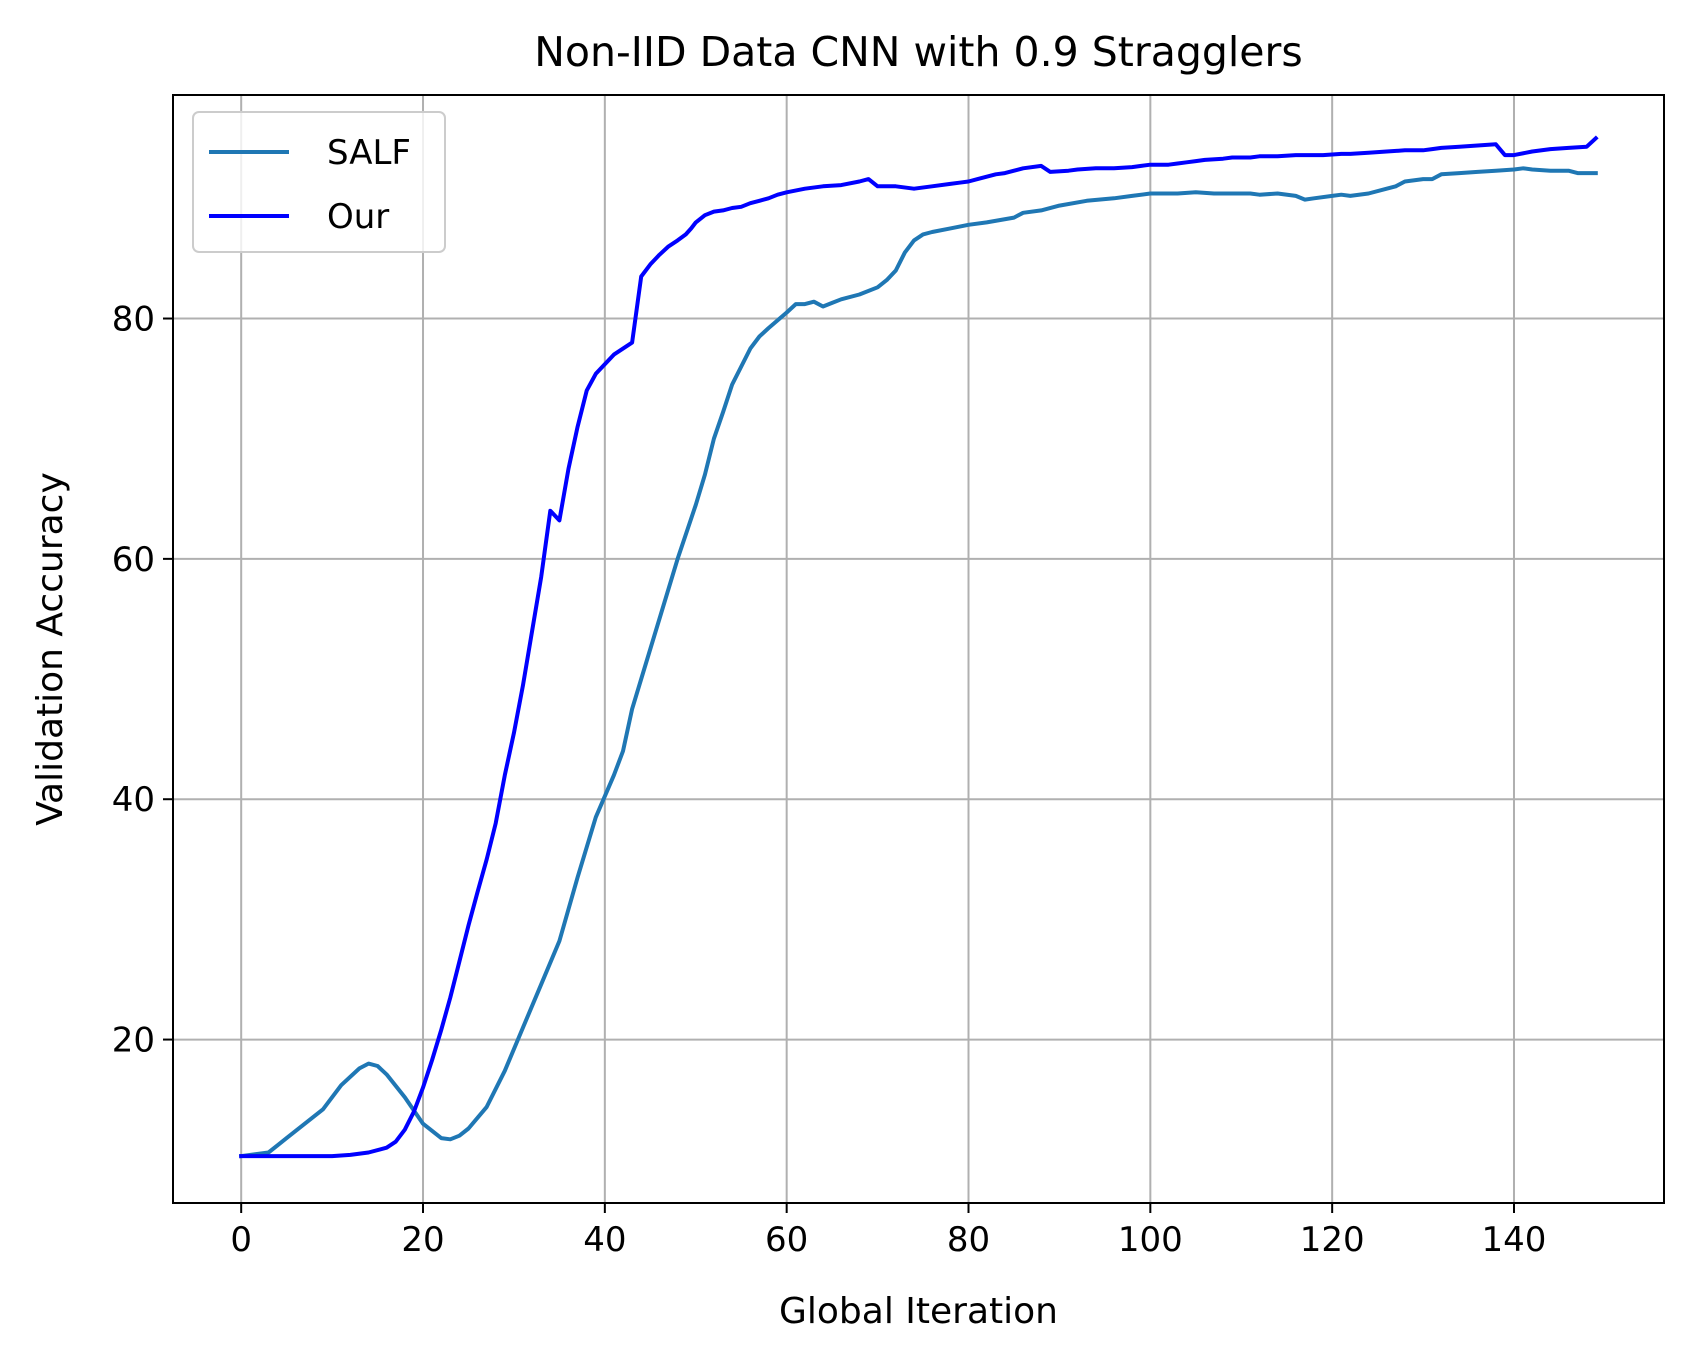  I want to click on y-tick-label: 80, so click(133, 320).